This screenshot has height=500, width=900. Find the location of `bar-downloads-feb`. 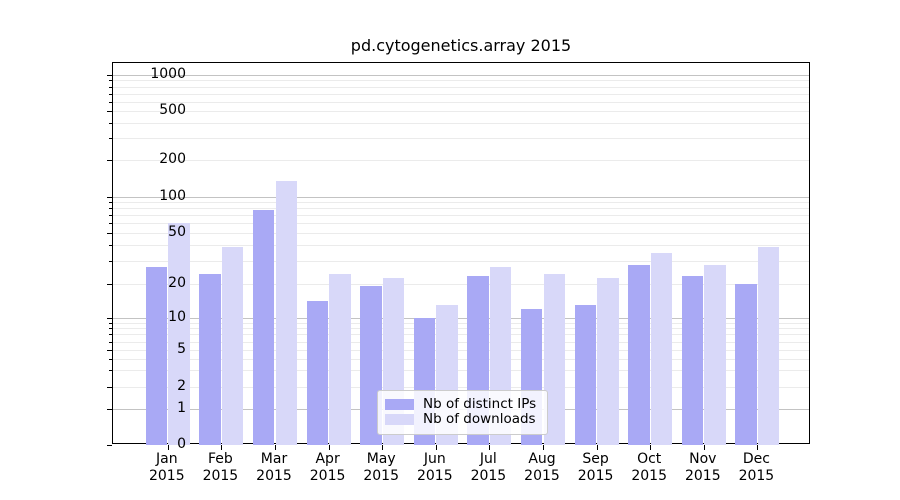

bar-downloads-feb is located at coordinates (233, 345).